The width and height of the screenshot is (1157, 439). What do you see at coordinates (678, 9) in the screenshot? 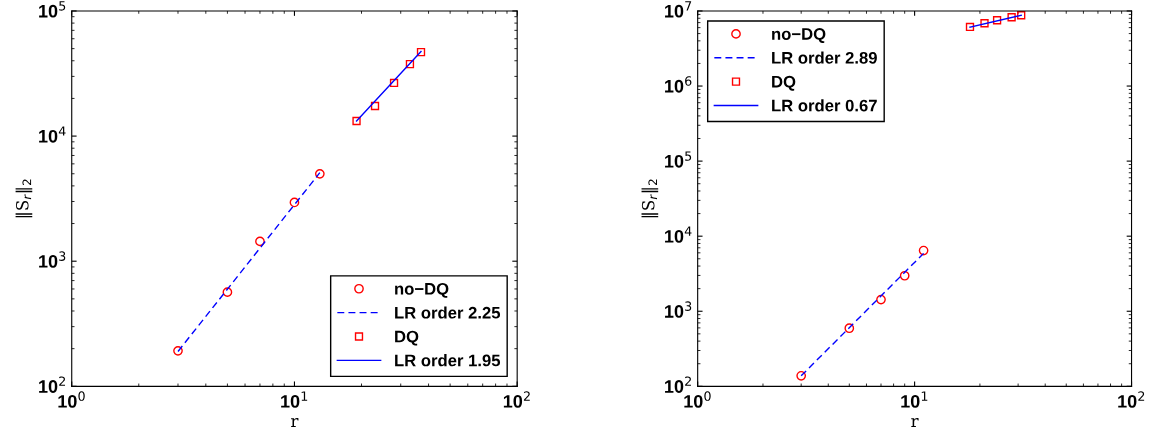
I see `y-tick-label: 10$^{7}$` at bounding box center [678, 9].